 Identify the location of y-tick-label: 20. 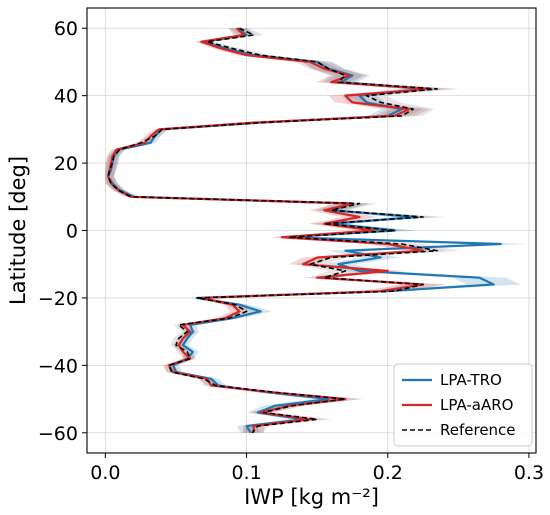
(66, 164).